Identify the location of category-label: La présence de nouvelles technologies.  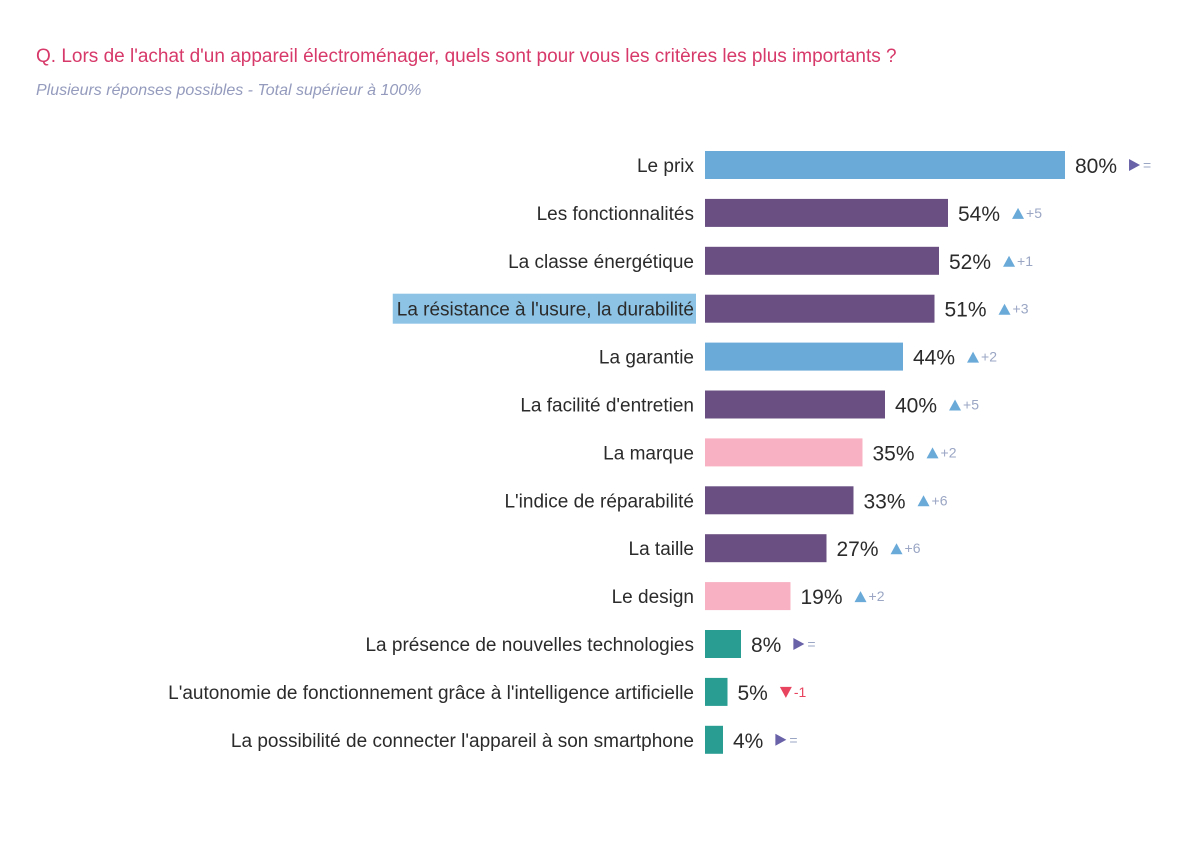
(529, 645).